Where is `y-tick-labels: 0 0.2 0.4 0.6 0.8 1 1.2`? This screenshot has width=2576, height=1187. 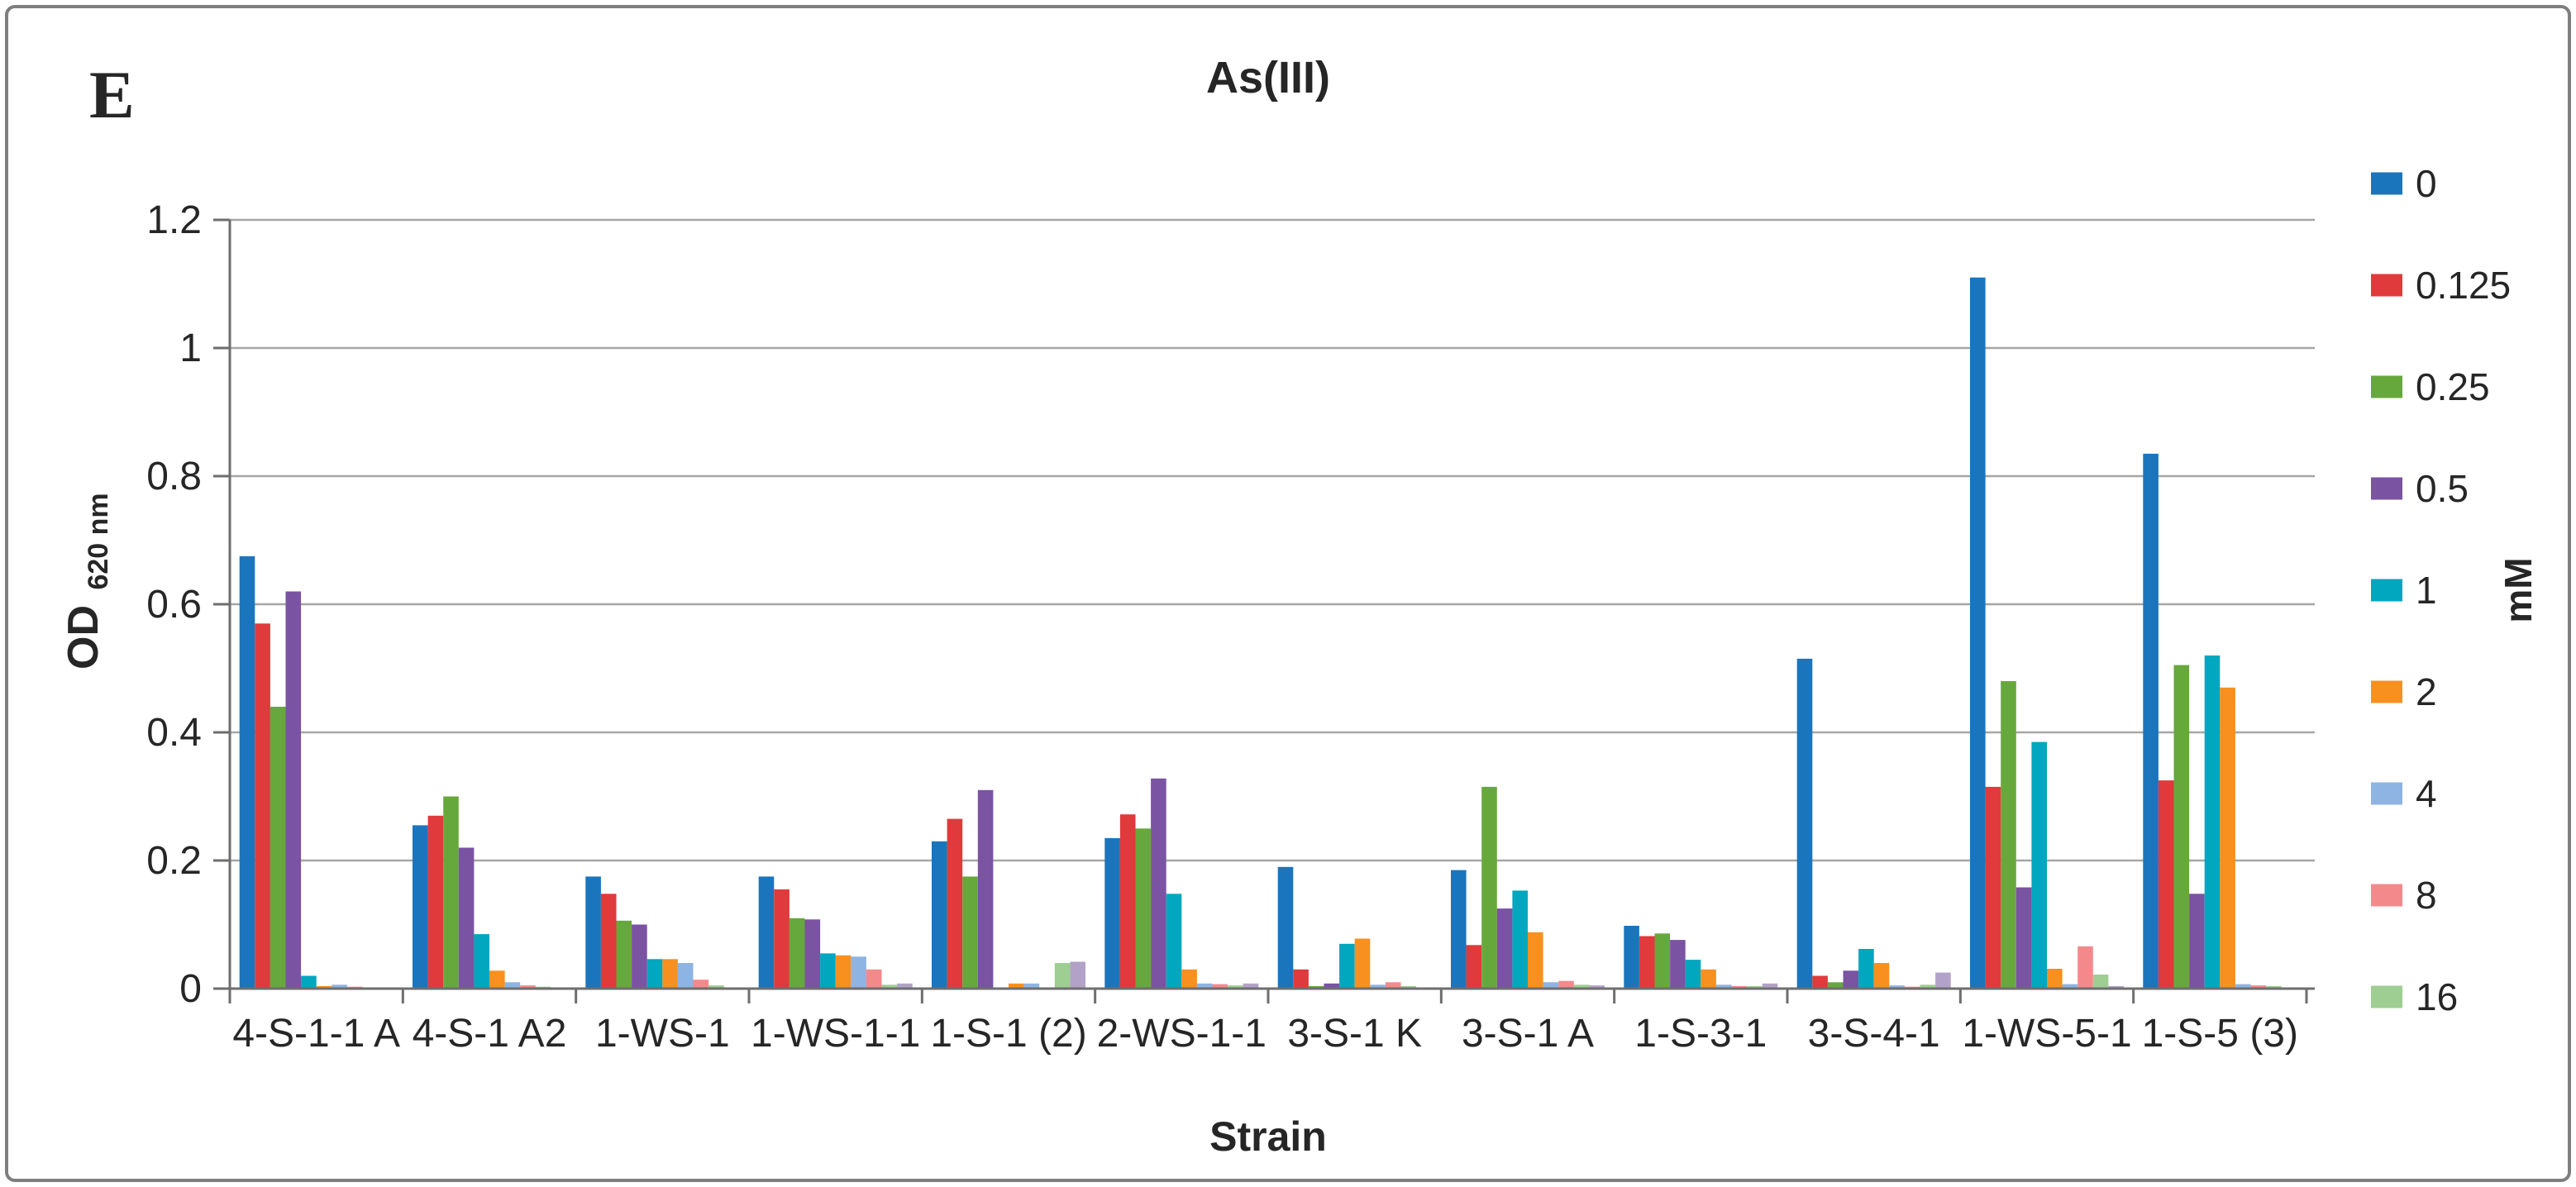
y-tick-labels: 0 0.2 0.4 0.6 0.8 1 1.2 is located at coordinates (174, 604).